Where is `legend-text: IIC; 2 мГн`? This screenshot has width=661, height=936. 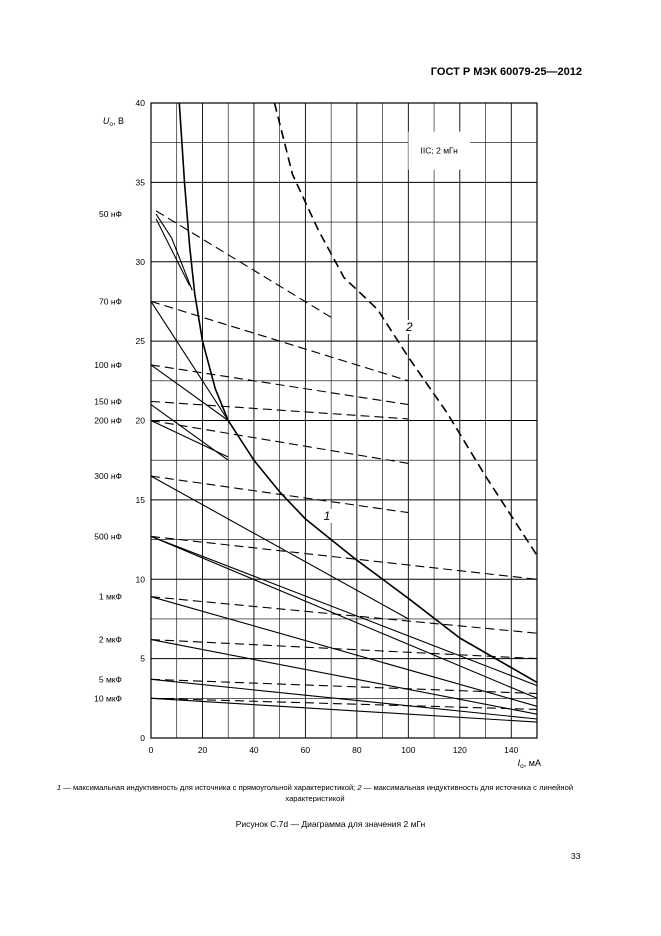
legend-text: IIC; 2 мГн is located at coordinates (440, 151).